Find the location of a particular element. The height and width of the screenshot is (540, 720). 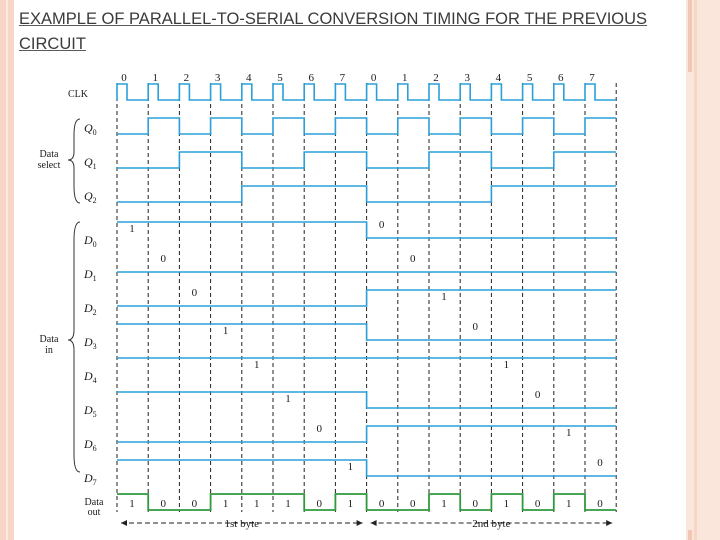

bit-value-d2-byte2: 1 is located at coordinates (444, 297).